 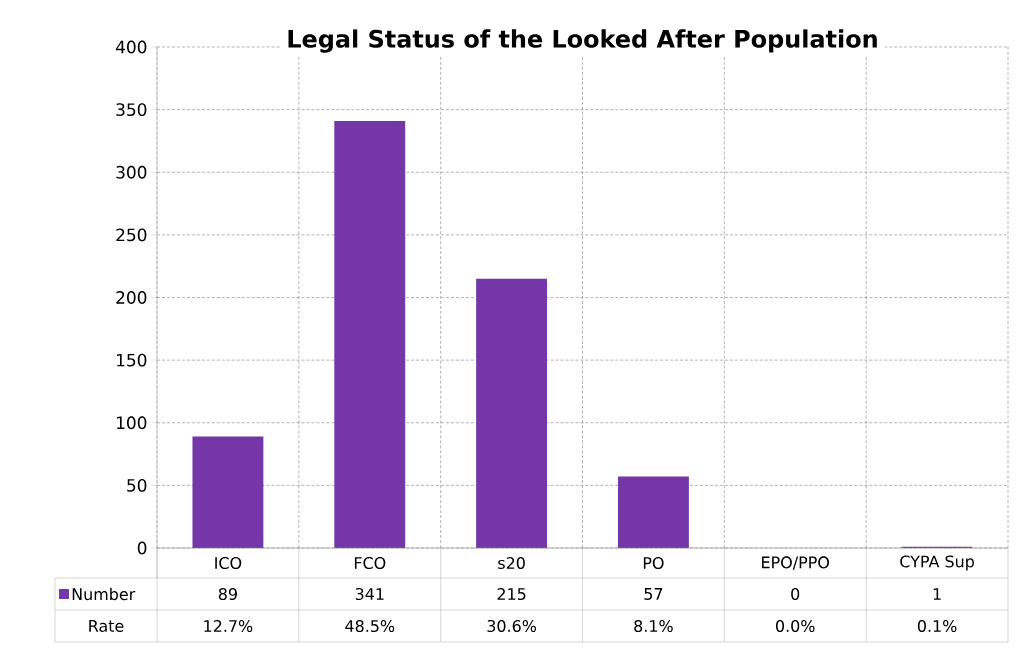 What do you see at coordinates (795, 563) in the screenshot?
I see `x-tick-label: EPO/PPO` at bounding box center [795, 563].